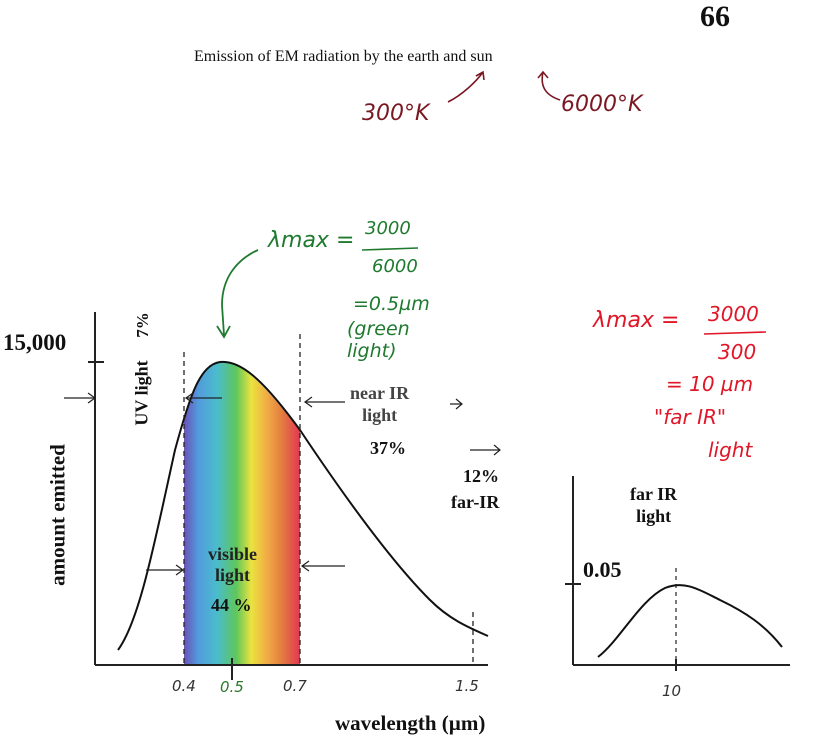  Describe the element at coordinates (380, 393) in the screenshot. I see `near-ir-label-line1: near IR` at that location.